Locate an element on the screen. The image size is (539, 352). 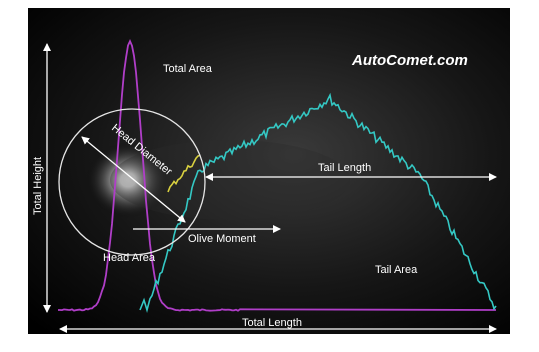
olive-moment-label: Olive Moment is located at coordinates (222, 239).